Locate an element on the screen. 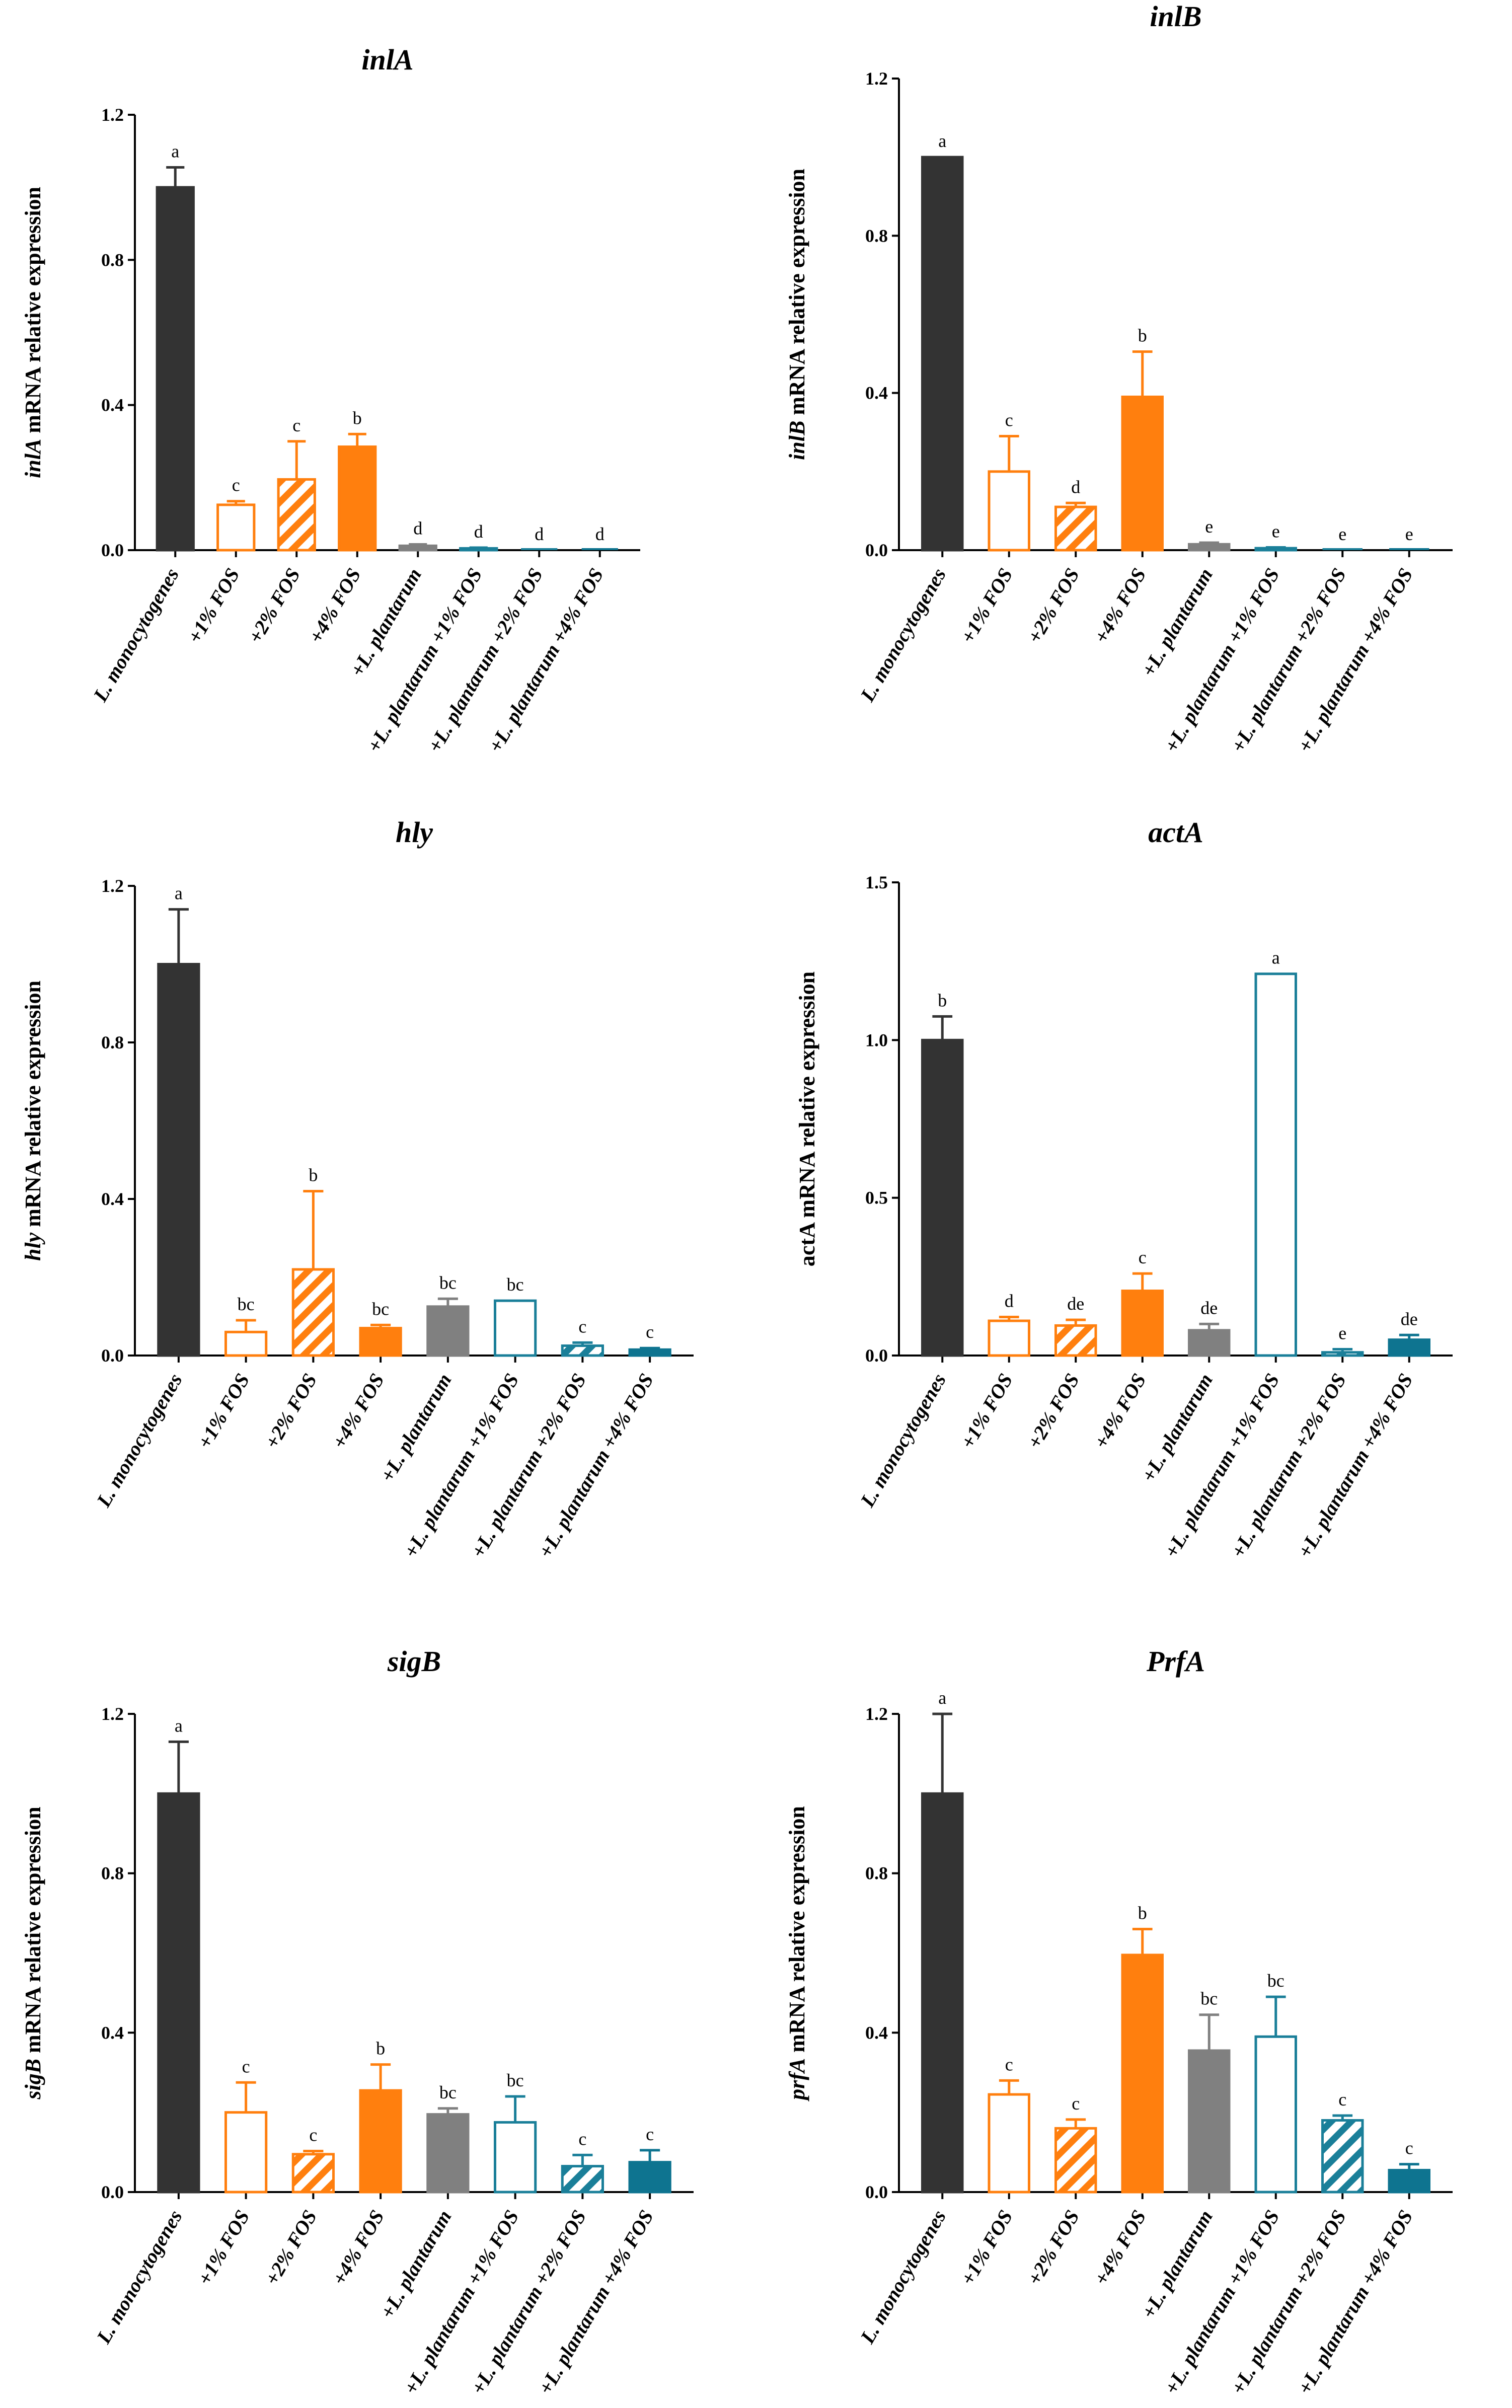  y-axis-label: prfA mRNA relative expression is located at coordinates (797, 1954).